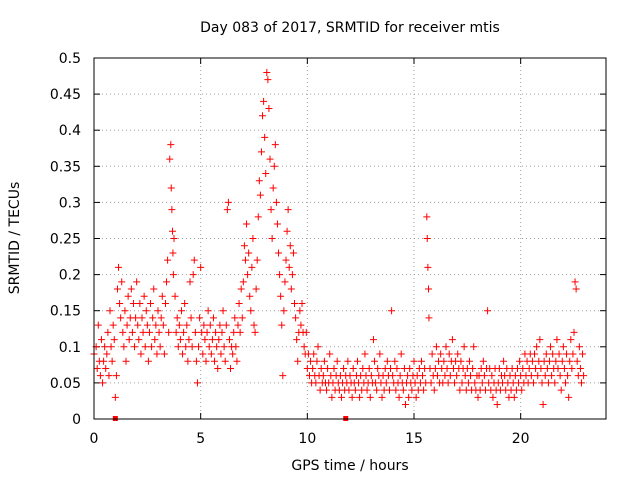 The image size is (640, 480). Describe the element at coordinates (70, 348) in the screenshot. I see `y-tick-label: 0.1` at that location.